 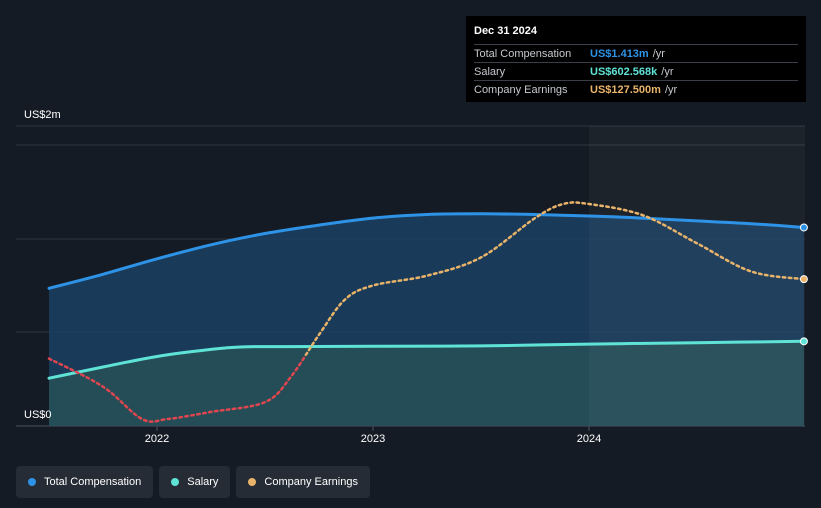 What do you see at coordinates (426, 251) in the screenshot?
I see `total-compensation-line` at bounding box center [426, 251].